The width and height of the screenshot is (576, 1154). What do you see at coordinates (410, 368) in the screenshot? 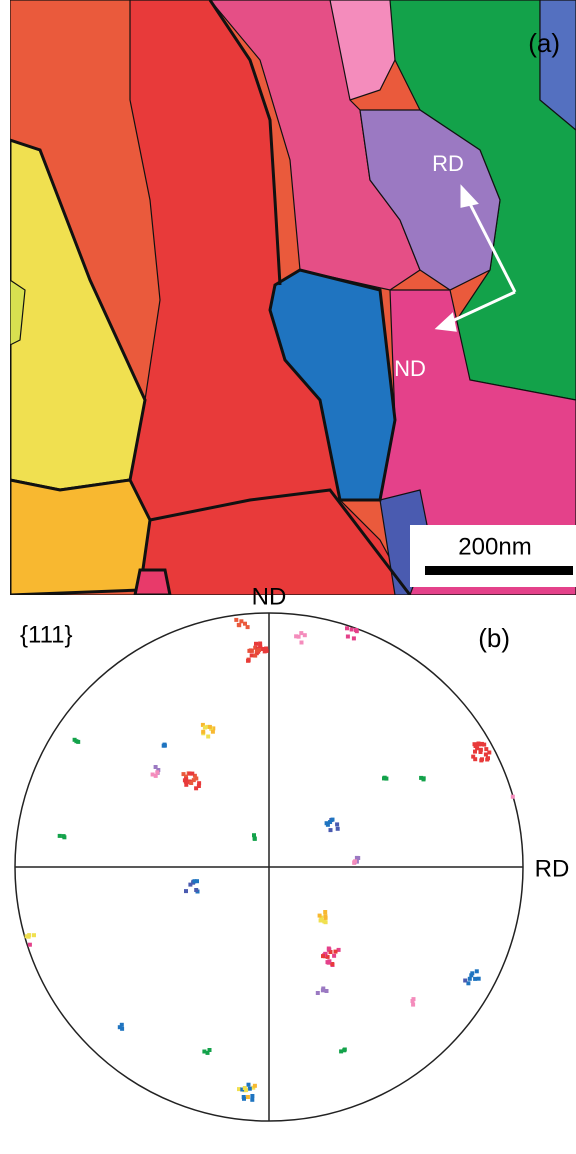
I see `arrow-label: ND` at bounding box center [410, 368].